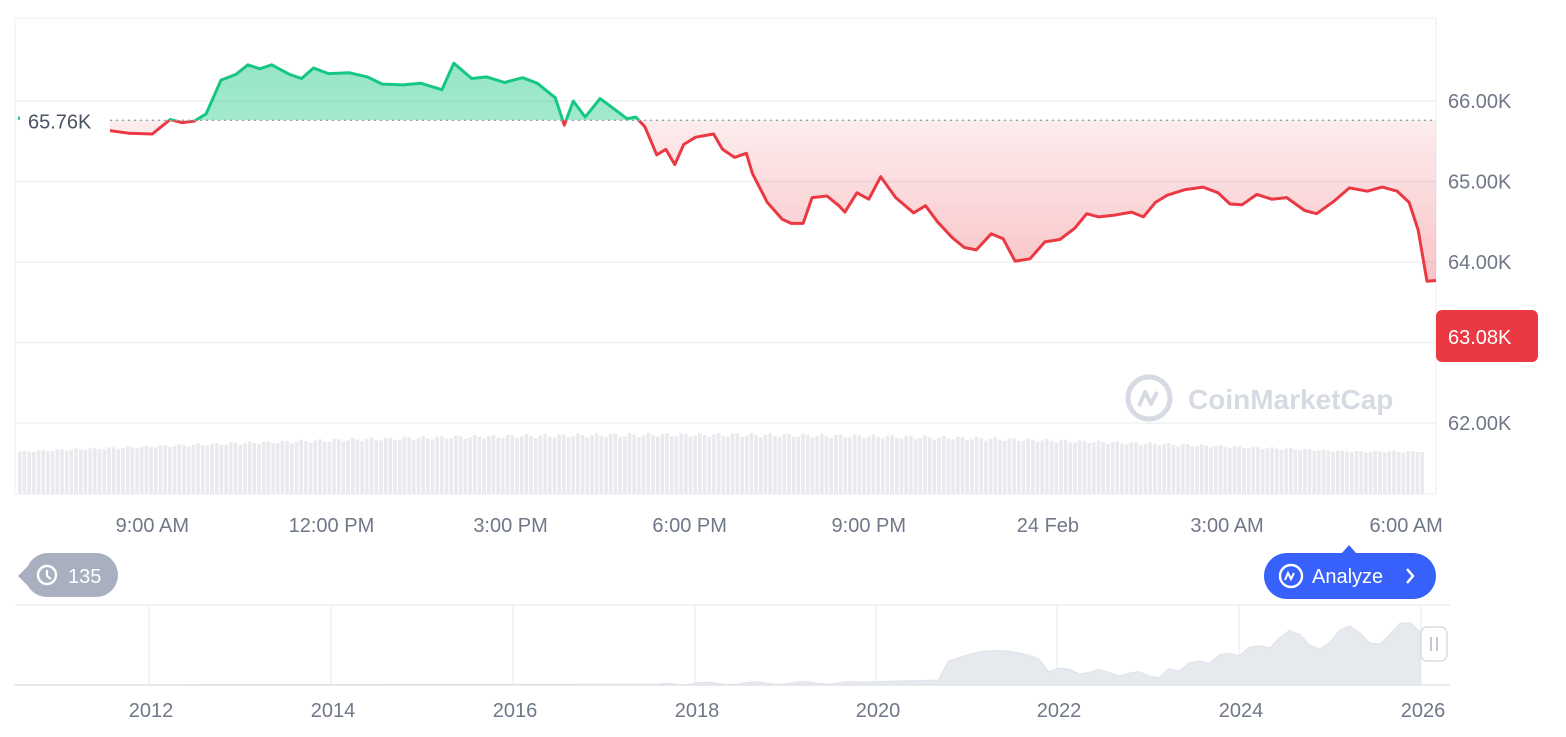  What do you see at coordinates (732, 663) in the screenshot?
I see `range-navigator: 2012 2014 2016 2018 2020 2022 2024 2026` at bounding box center [732, 663].